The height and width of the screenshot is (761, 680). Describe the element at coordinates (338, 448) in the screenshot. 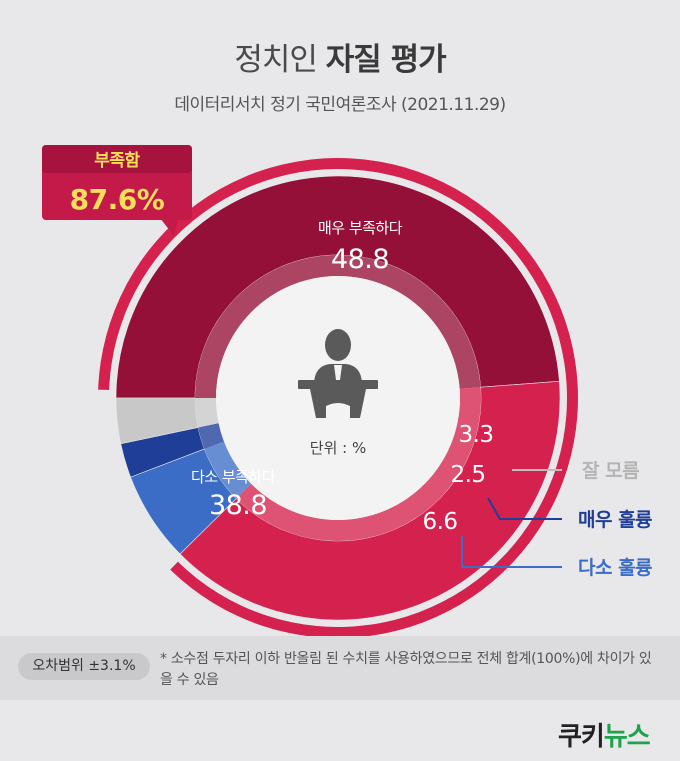

I see `unit-label: 단위 : %` at that location.